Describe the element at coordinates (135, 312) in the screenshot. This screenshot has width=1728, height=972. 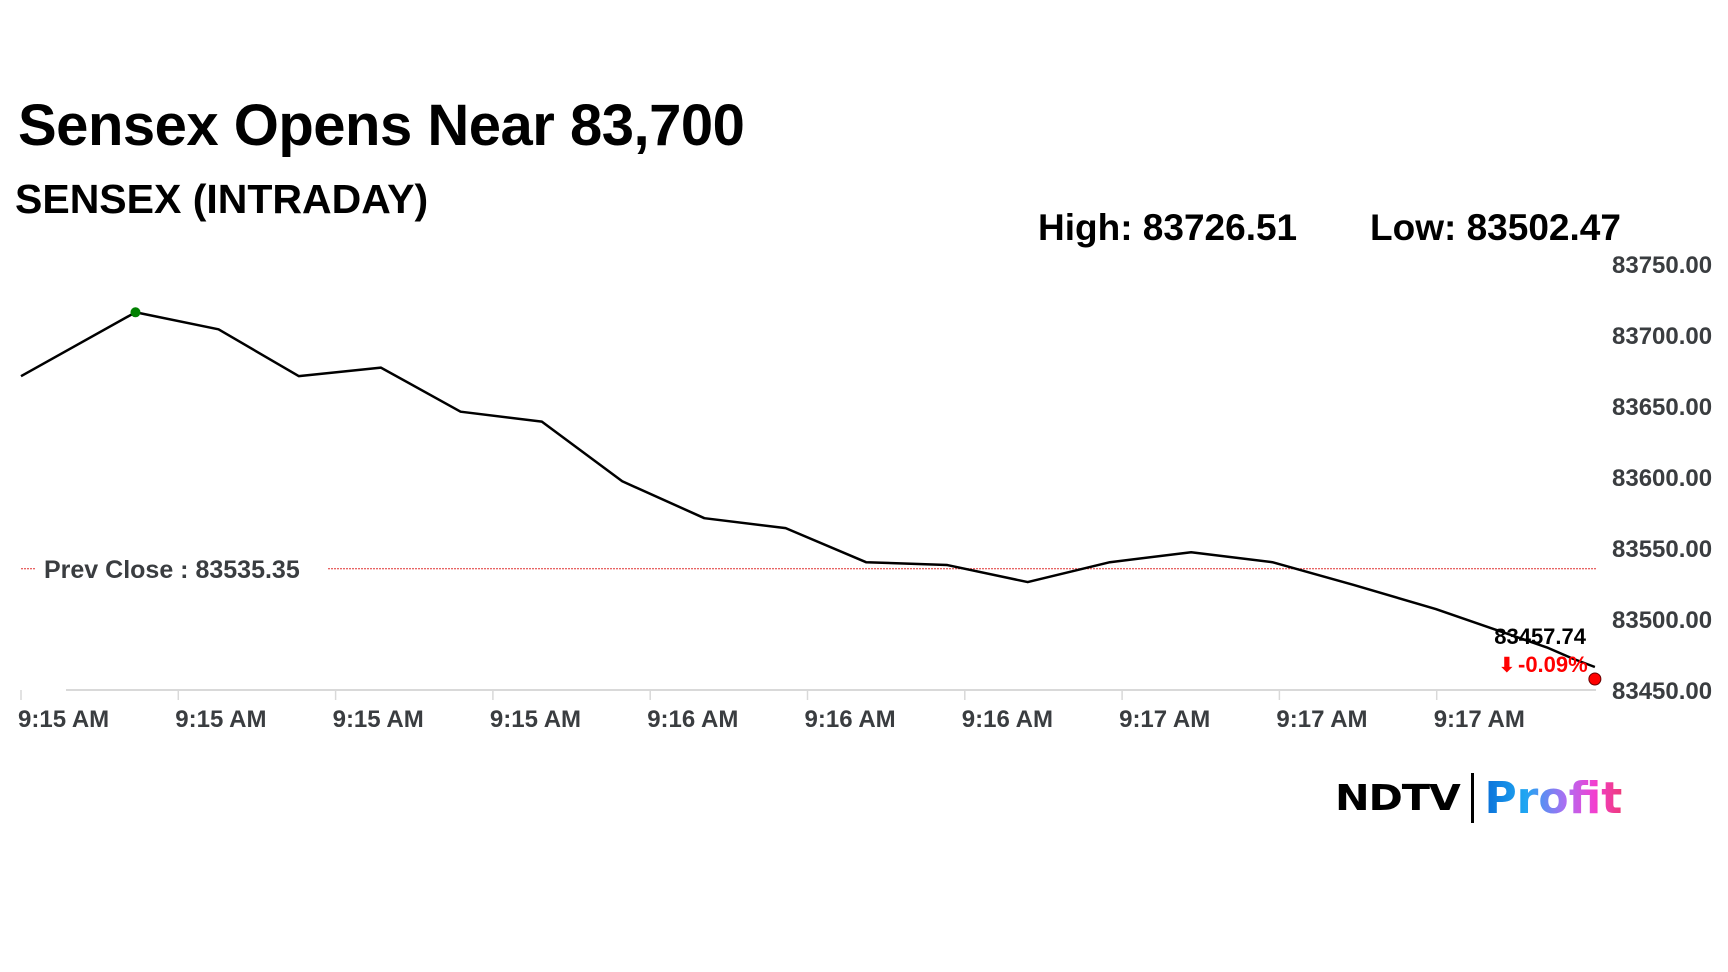
I see `high-marker` at that location.